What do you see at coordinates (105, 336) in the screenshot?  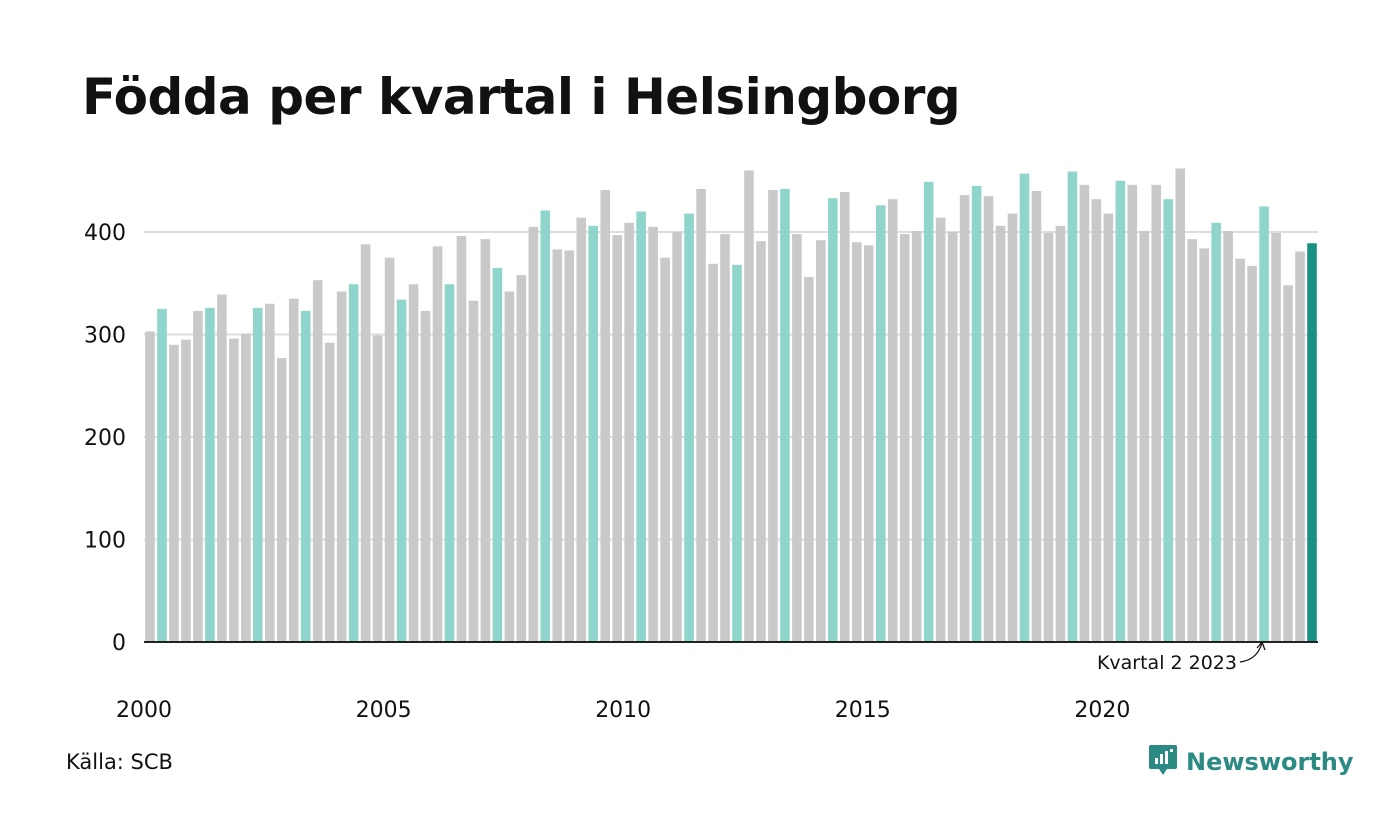 I see `y-tick-label: 300` at bounding box center [105, 336].